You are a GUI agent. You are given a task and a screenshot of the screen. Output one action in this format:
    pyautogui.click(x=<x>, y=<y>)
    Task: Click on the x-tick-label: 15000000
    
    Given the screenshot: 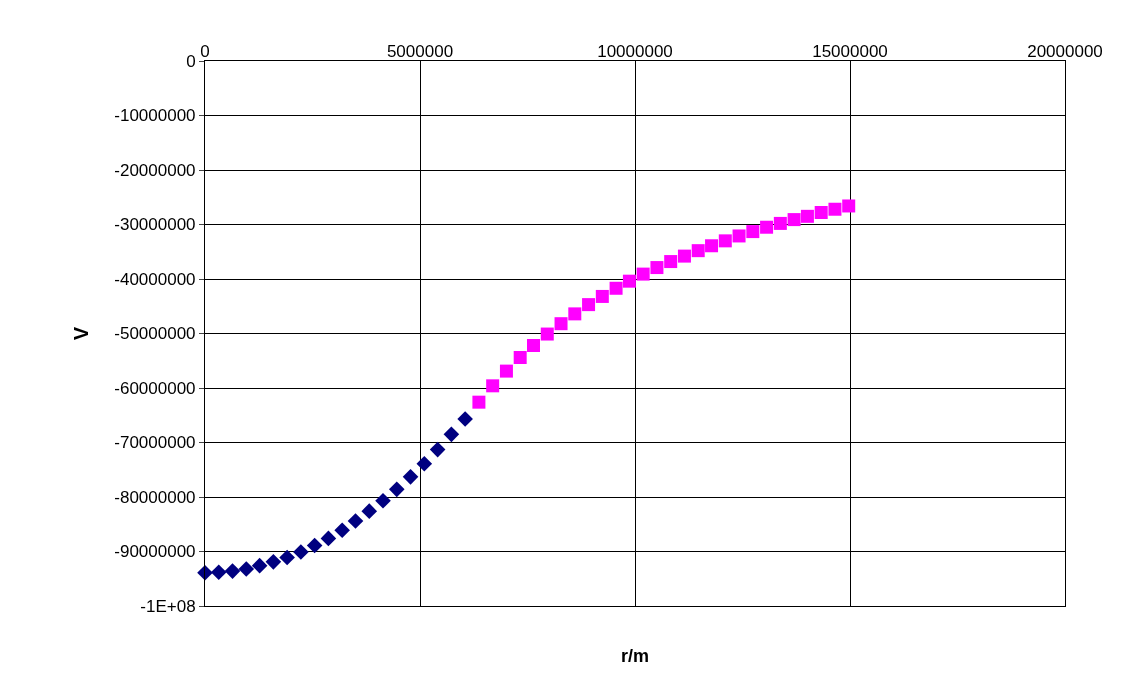 What is the action you would take?
    pyautogui.click(x=850, y=52)
    